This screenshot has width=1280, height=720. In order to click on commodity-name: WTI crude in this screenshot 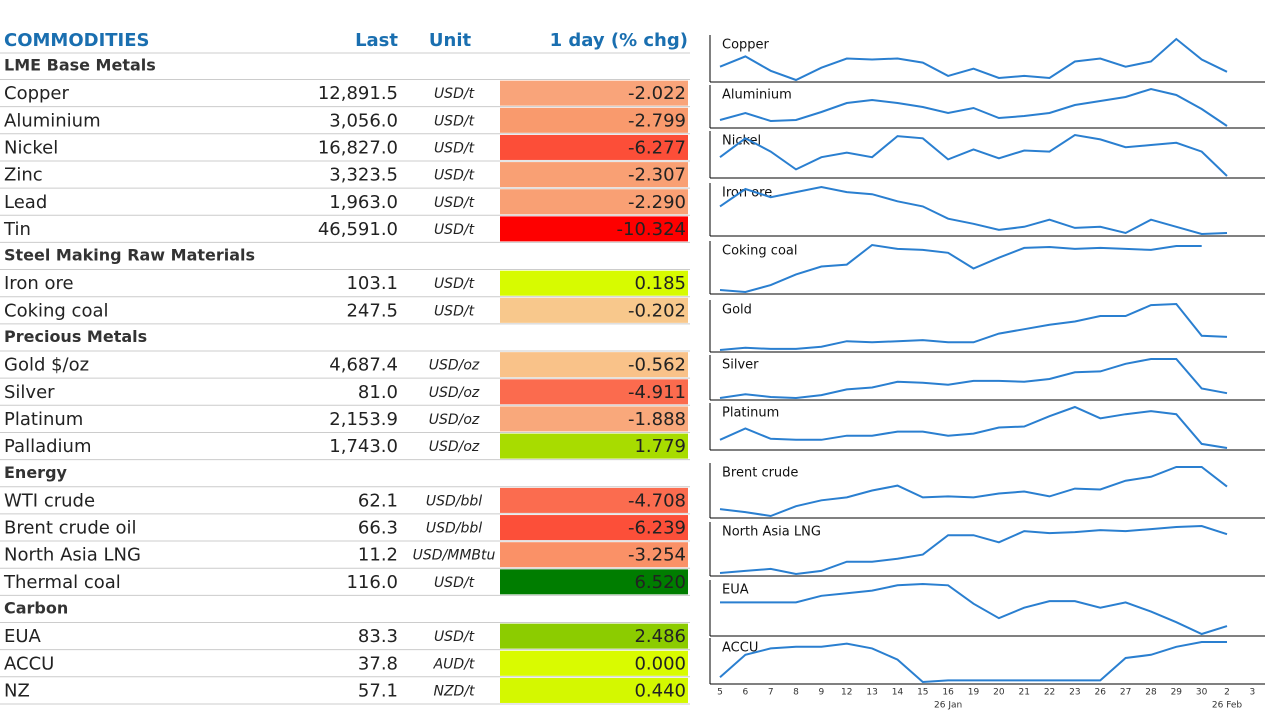, I will do `click(49, 500)`.